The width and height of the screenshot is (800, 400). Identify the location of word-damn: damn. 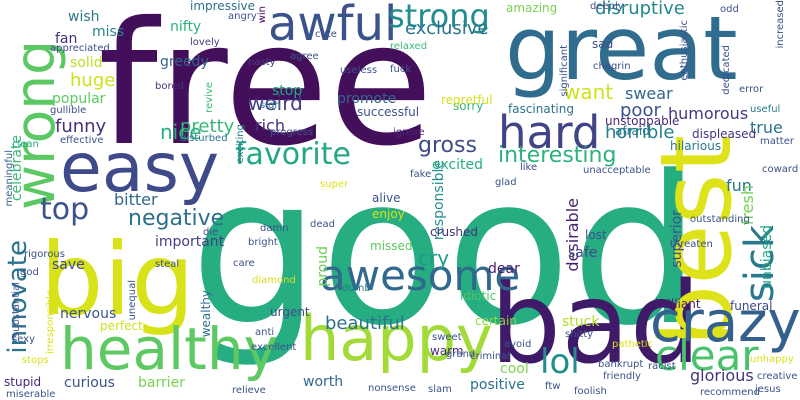
(274, 228).